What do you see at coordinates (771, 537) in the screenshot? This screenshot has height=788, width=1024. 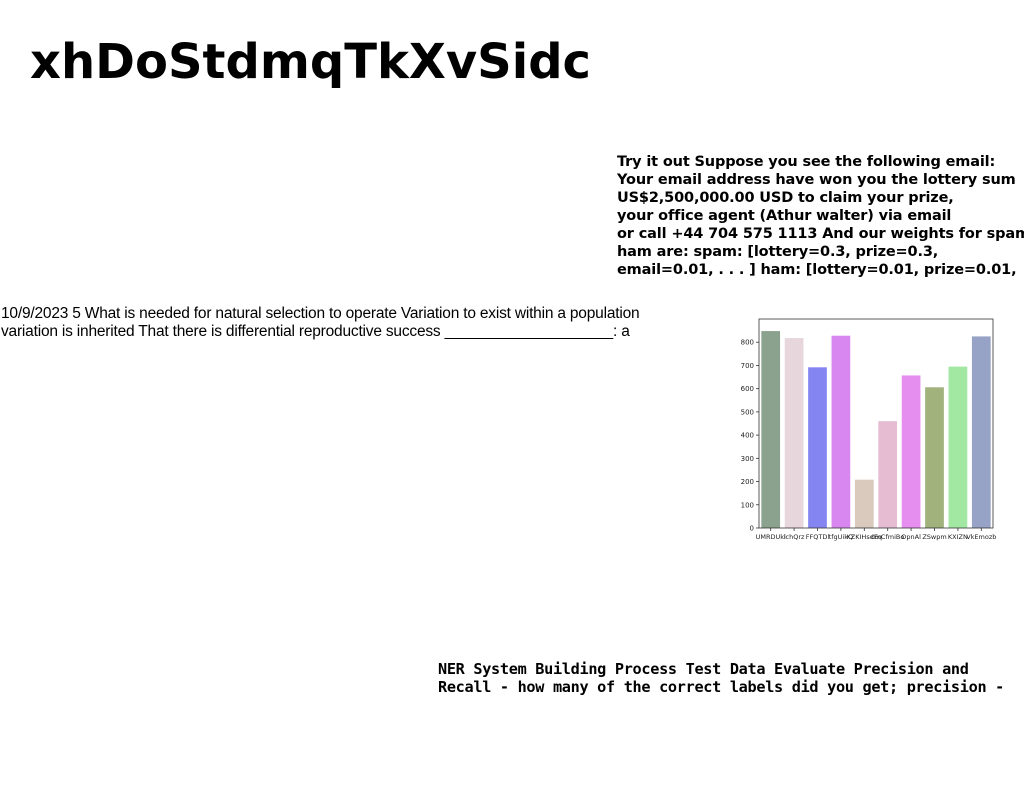 I see `x-tick-label: UMRDUkl` at bounding box center [771, 537].